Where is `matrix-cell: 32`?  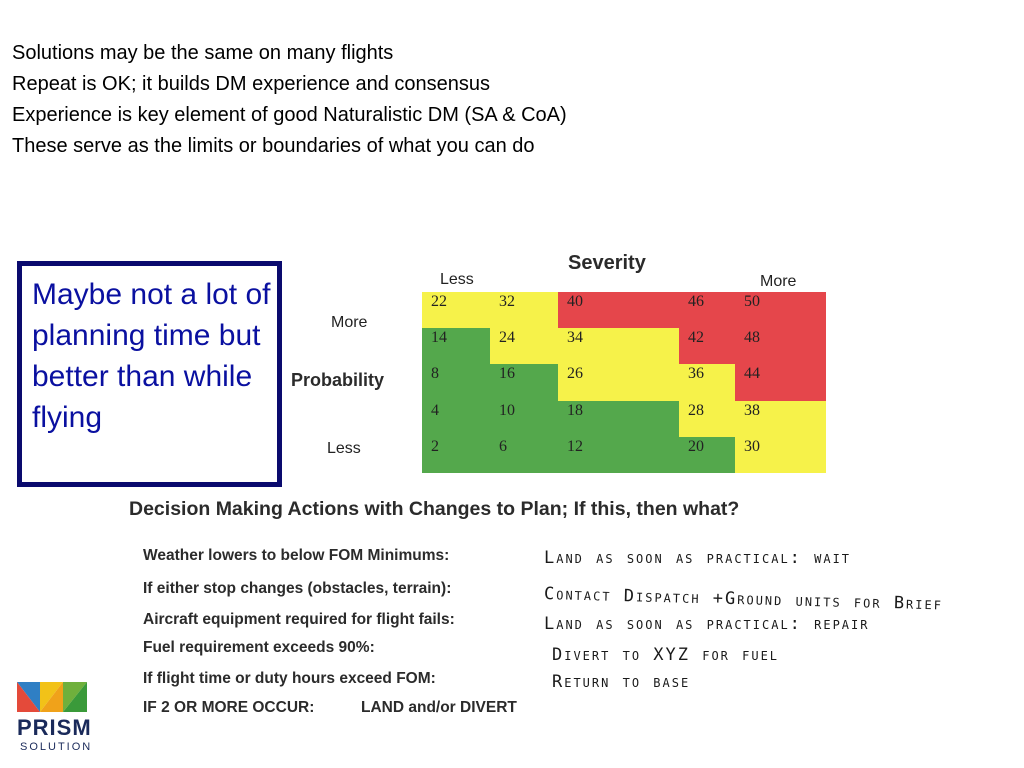 matrix-cell: 32 is located at coordinates (524, 310).